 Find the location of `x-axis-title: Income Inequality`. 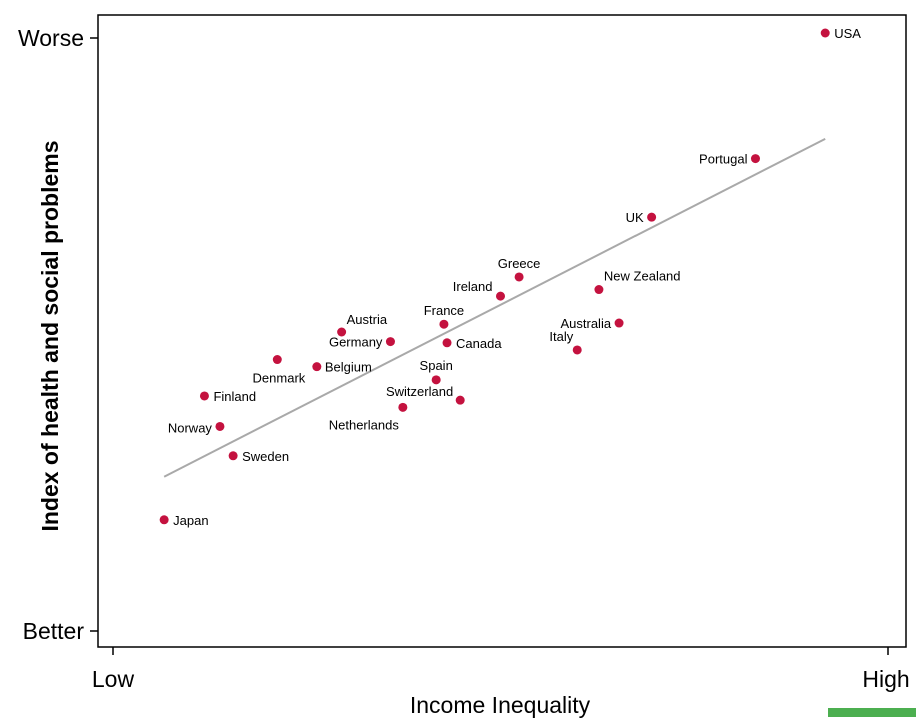

x-axis-title: Income Inequality is located at coordinates (500, 705).